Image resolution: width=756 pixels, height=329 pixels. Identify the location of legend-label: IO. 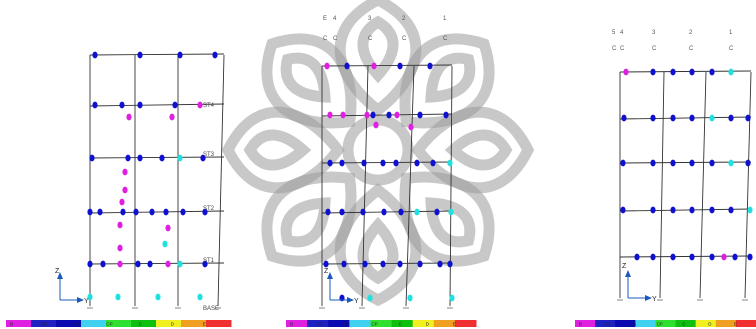
(607, 324).